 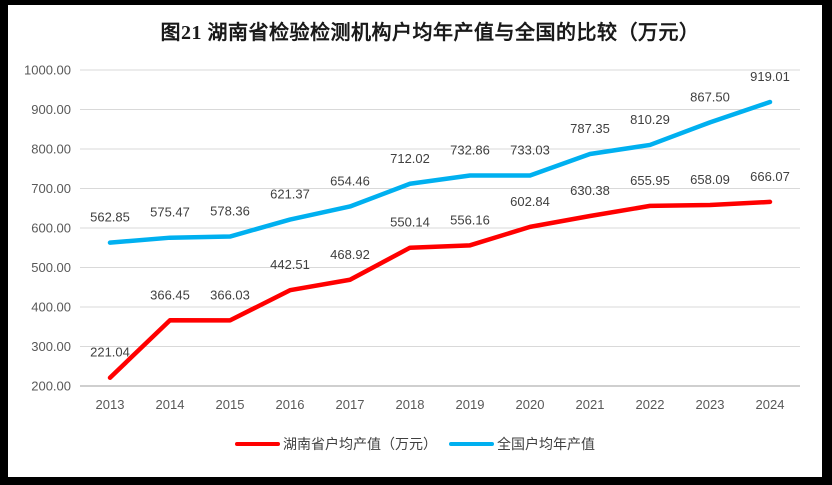 I want to click on data-label-series-0: 602.84, so click(x=530, y=201).